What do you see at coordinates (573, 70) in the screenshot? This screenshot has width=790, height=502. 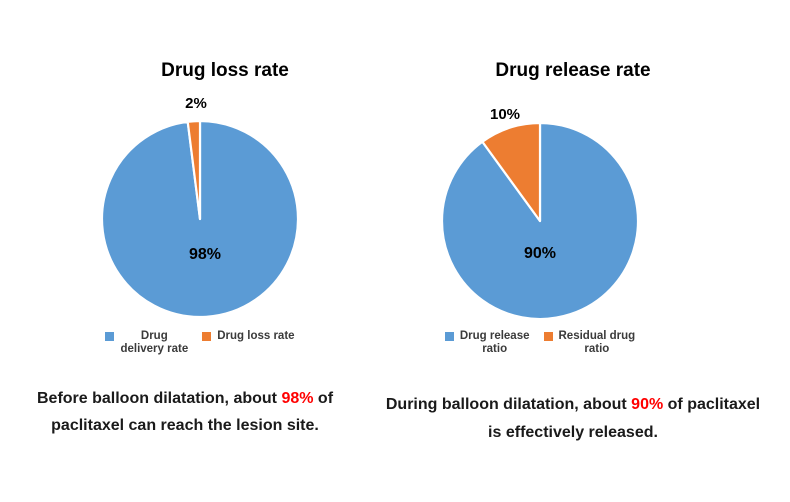 I see `chart-title-drug-release-rate: Drug release rate` at bounding box center [573, 70].